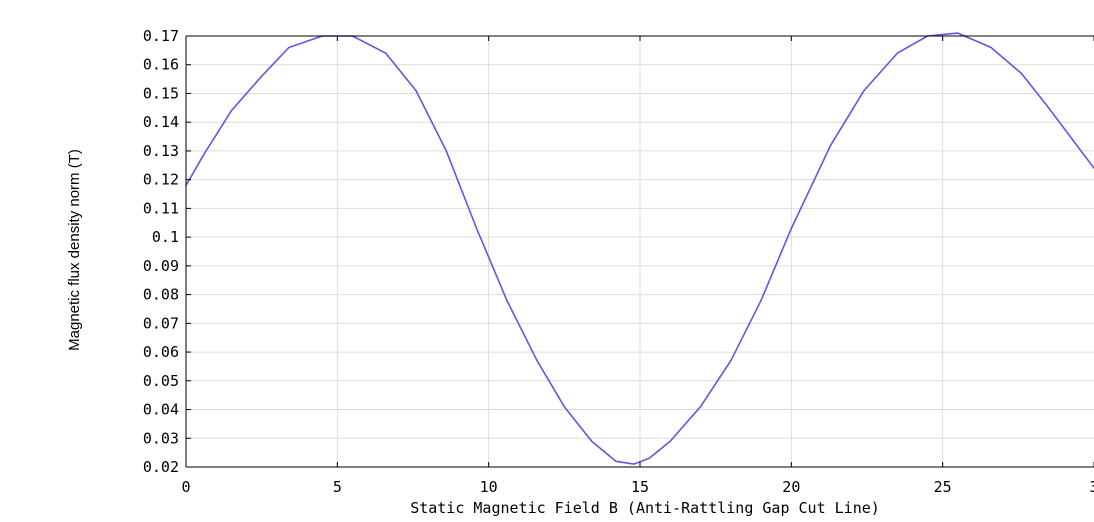 The image size is (1094, 522). I want to click on y-tick-label: 0.1, so click(165, 237).